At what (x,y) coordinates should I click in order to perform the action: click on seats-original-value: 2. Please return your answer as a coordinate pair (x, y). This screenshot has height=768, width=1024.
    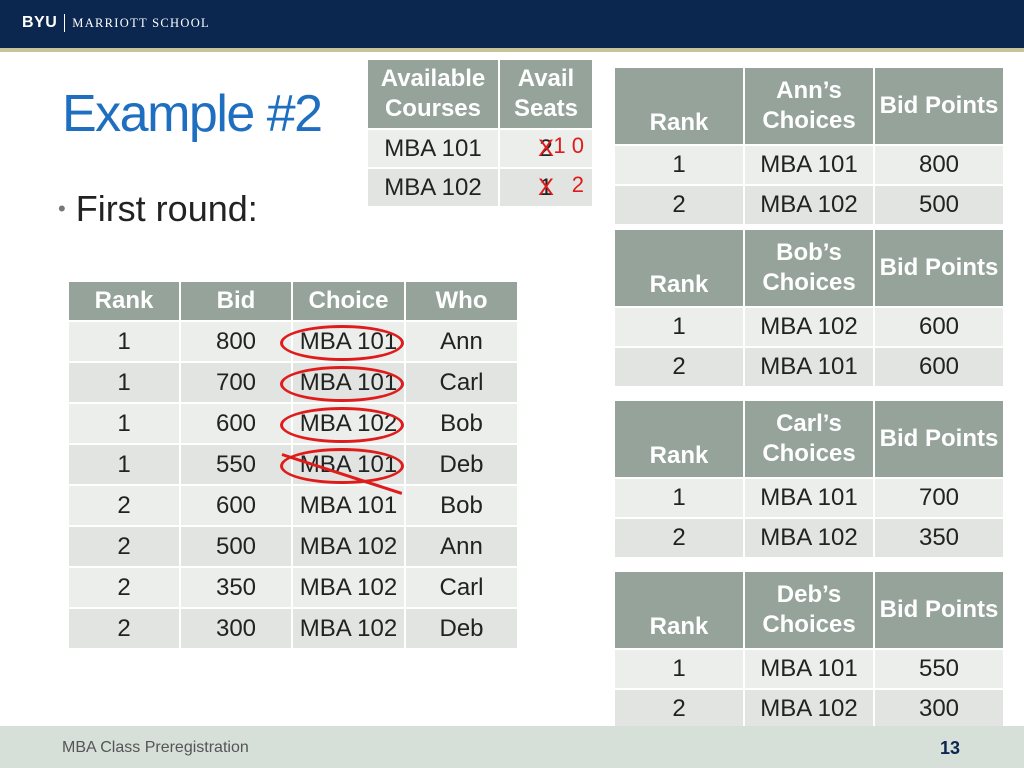
    Looking at the image, I should click on (546, 148).